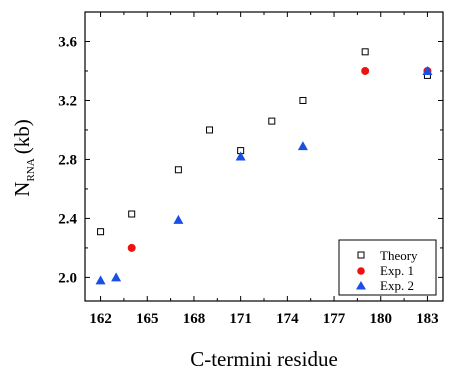  Describe the element at coordinates (240, 319) in the screenshot. I see `x-tick-label: 171` at that location.